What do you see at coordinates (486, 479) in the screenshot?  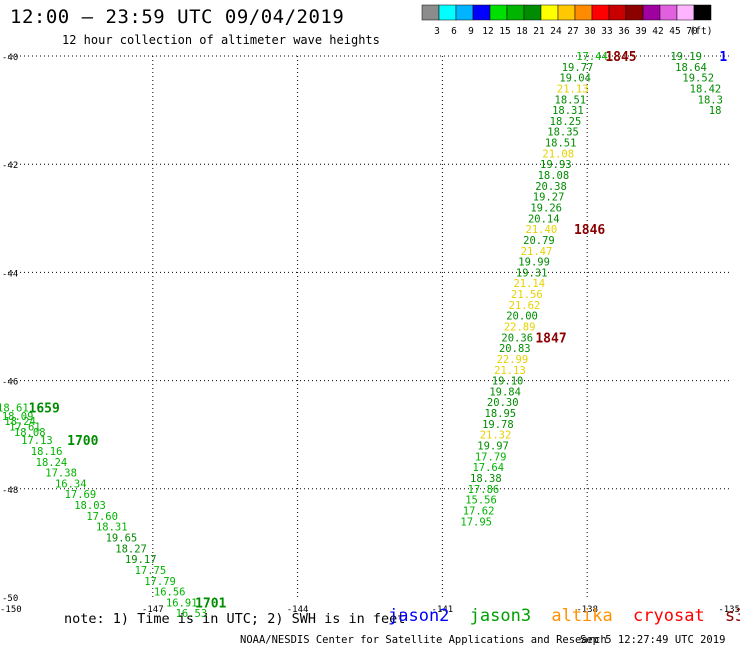 I see `wave-height-value: 18.38` at bounding box center [486, 479].